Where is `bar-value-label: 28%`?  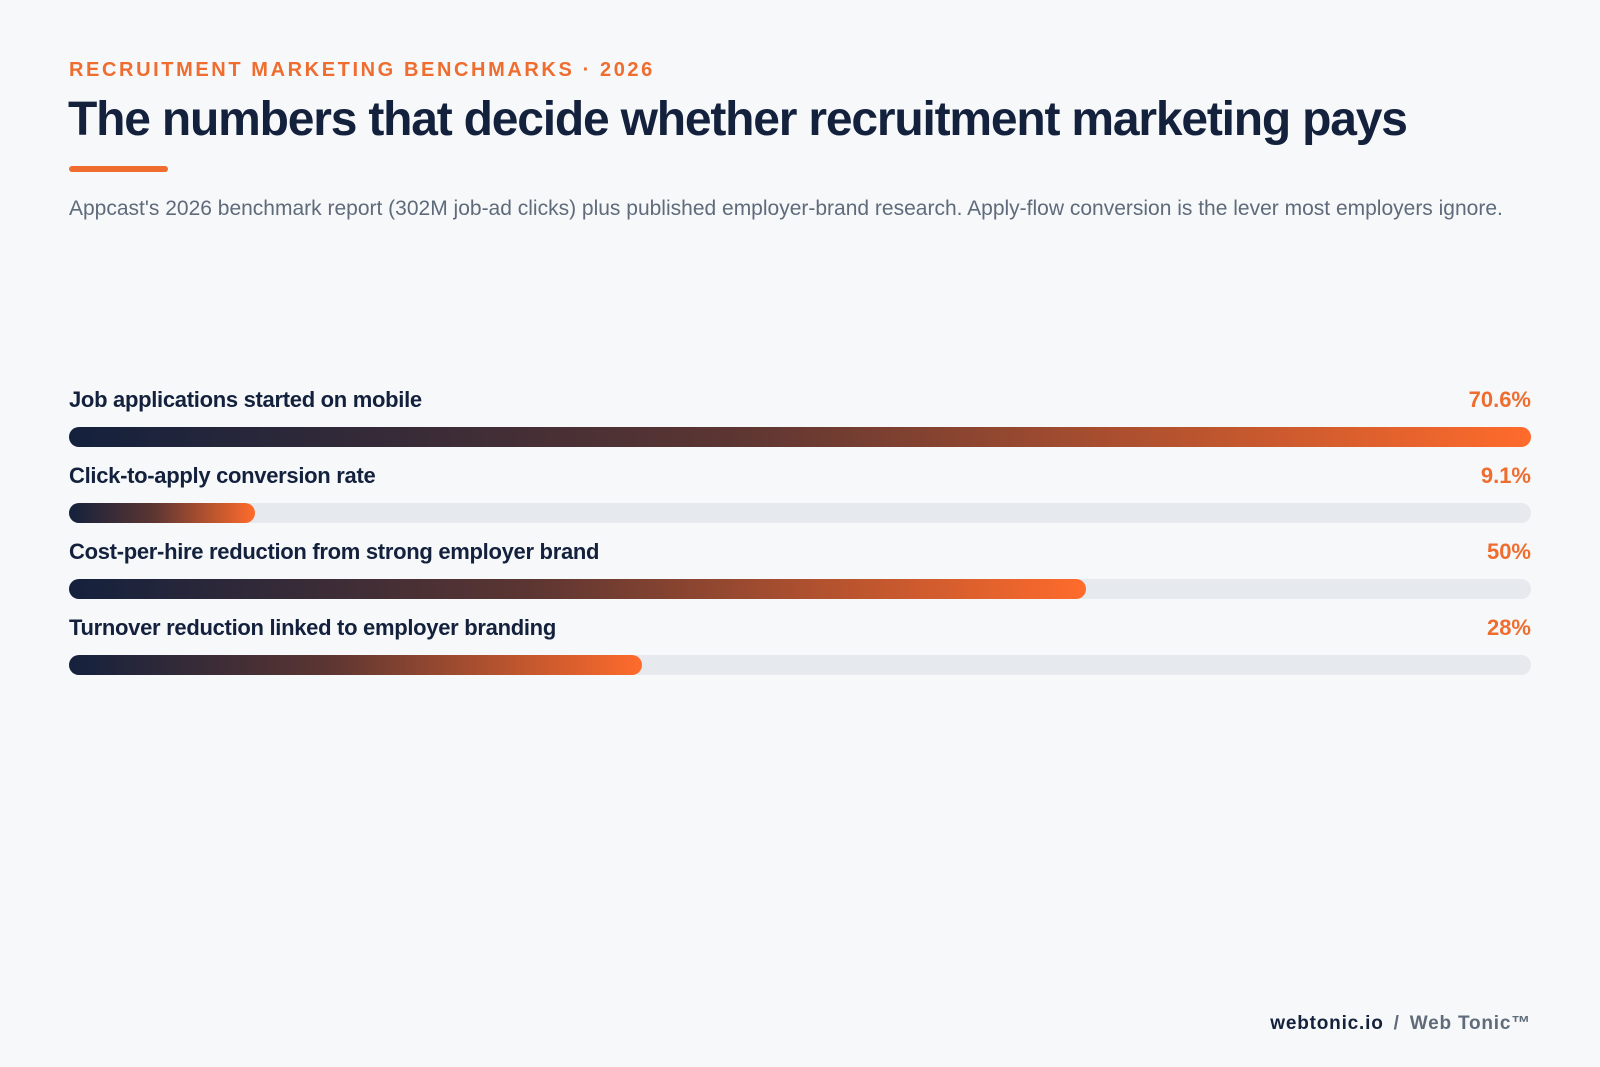
bar-value-label: 28% is located at coordinates (1508, 627).